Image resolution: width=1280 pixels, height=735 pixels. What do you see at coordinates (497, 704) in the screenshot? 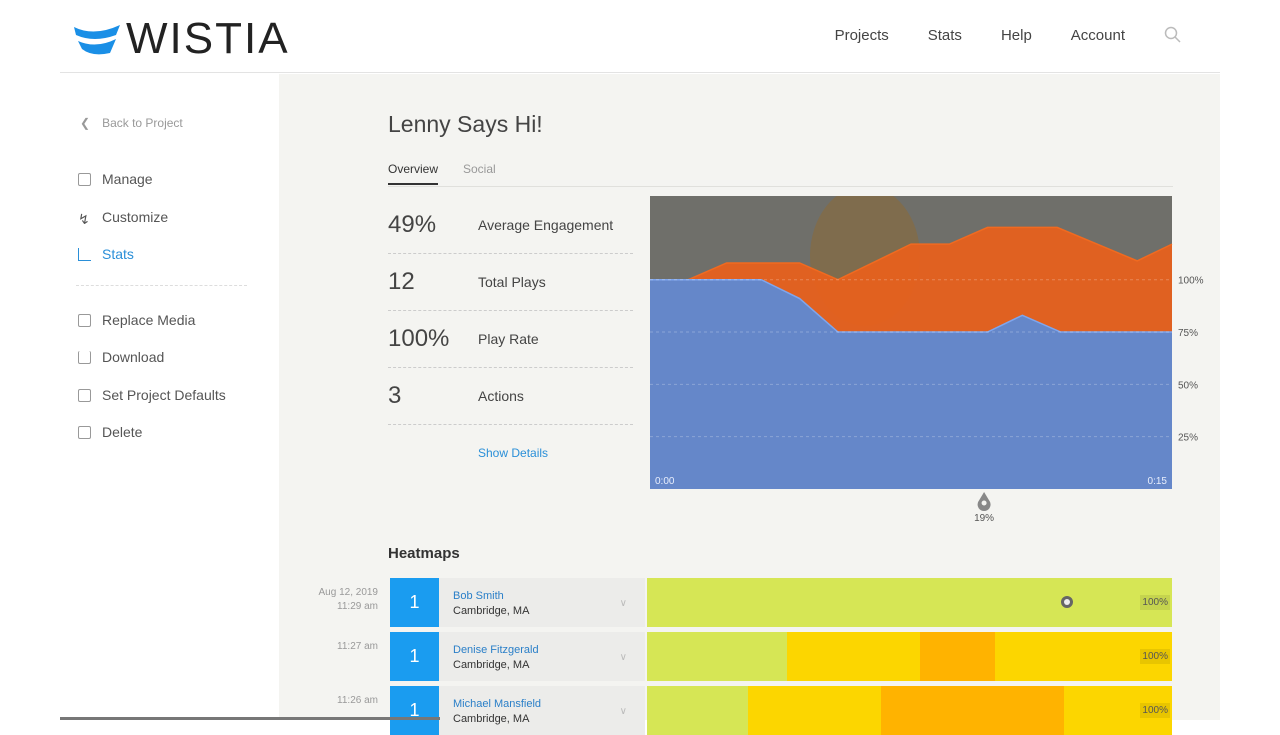
I see `viewer-name: Michael Mansfield` at bounding box center [497, 704].